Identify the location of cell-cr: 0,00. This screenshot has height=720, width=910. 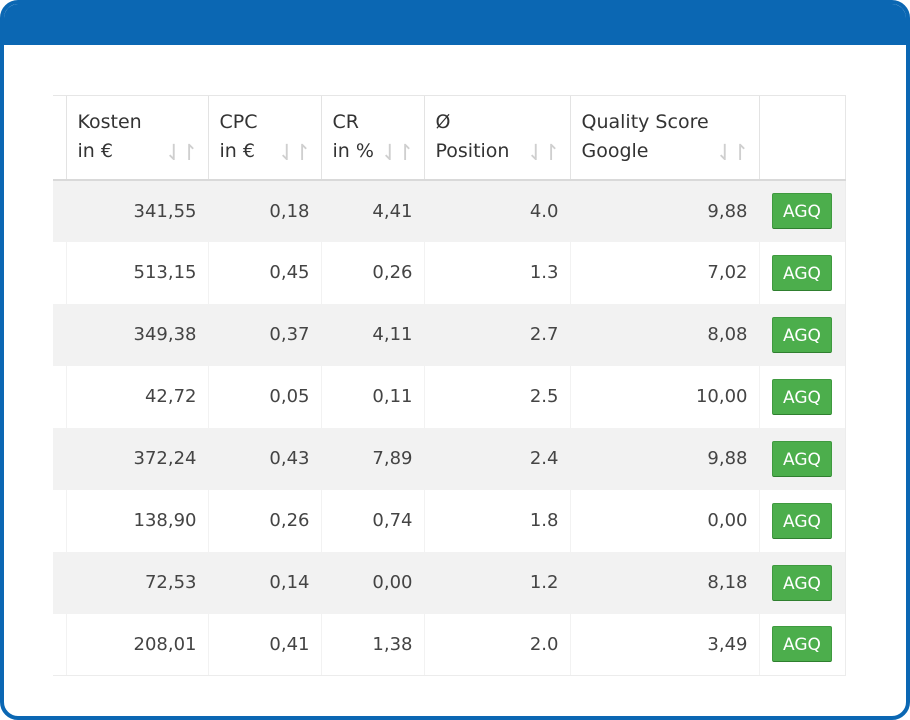
(372, 582).